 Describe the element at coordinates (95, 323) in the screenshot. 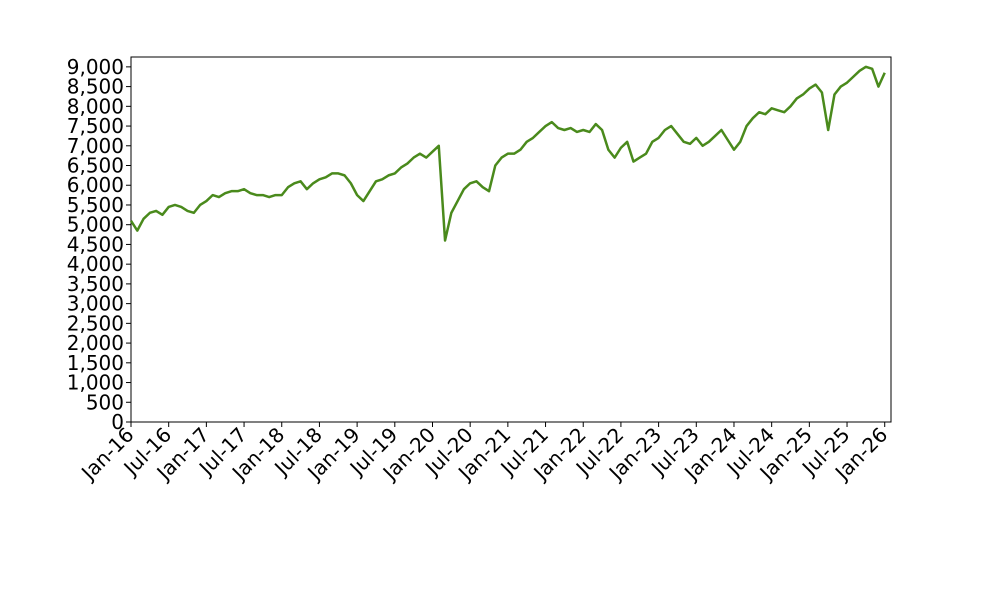

I see `y-tick-label: 2,500` at that location.